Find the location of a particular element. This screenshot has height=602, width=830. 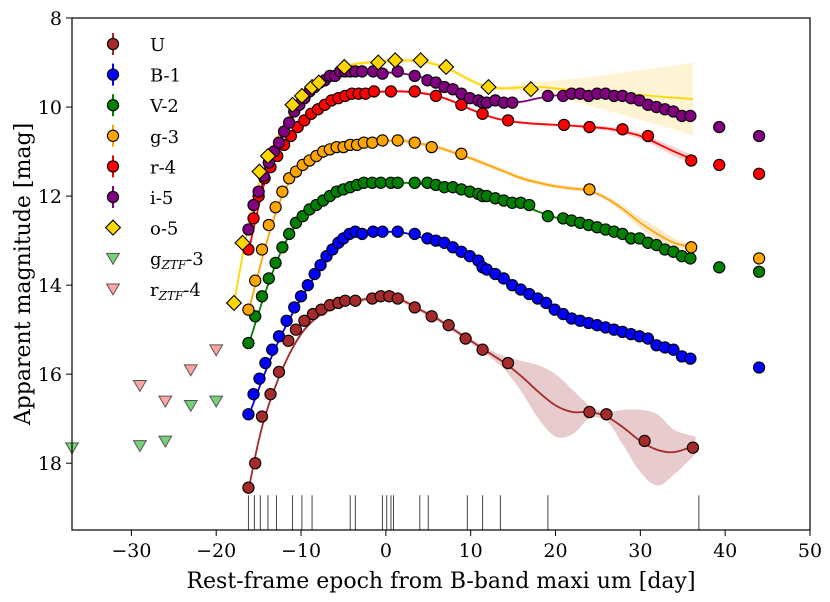

legend-label-8: rZTF-4 is located at coordinates (175, 291).